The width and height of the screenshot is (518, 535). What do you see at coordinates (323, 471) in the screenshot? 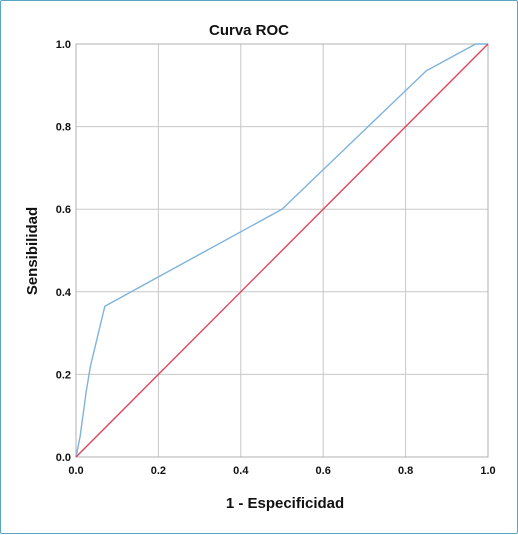
I see `x-tick-label: 0.6` at bounding box center [323, 471].